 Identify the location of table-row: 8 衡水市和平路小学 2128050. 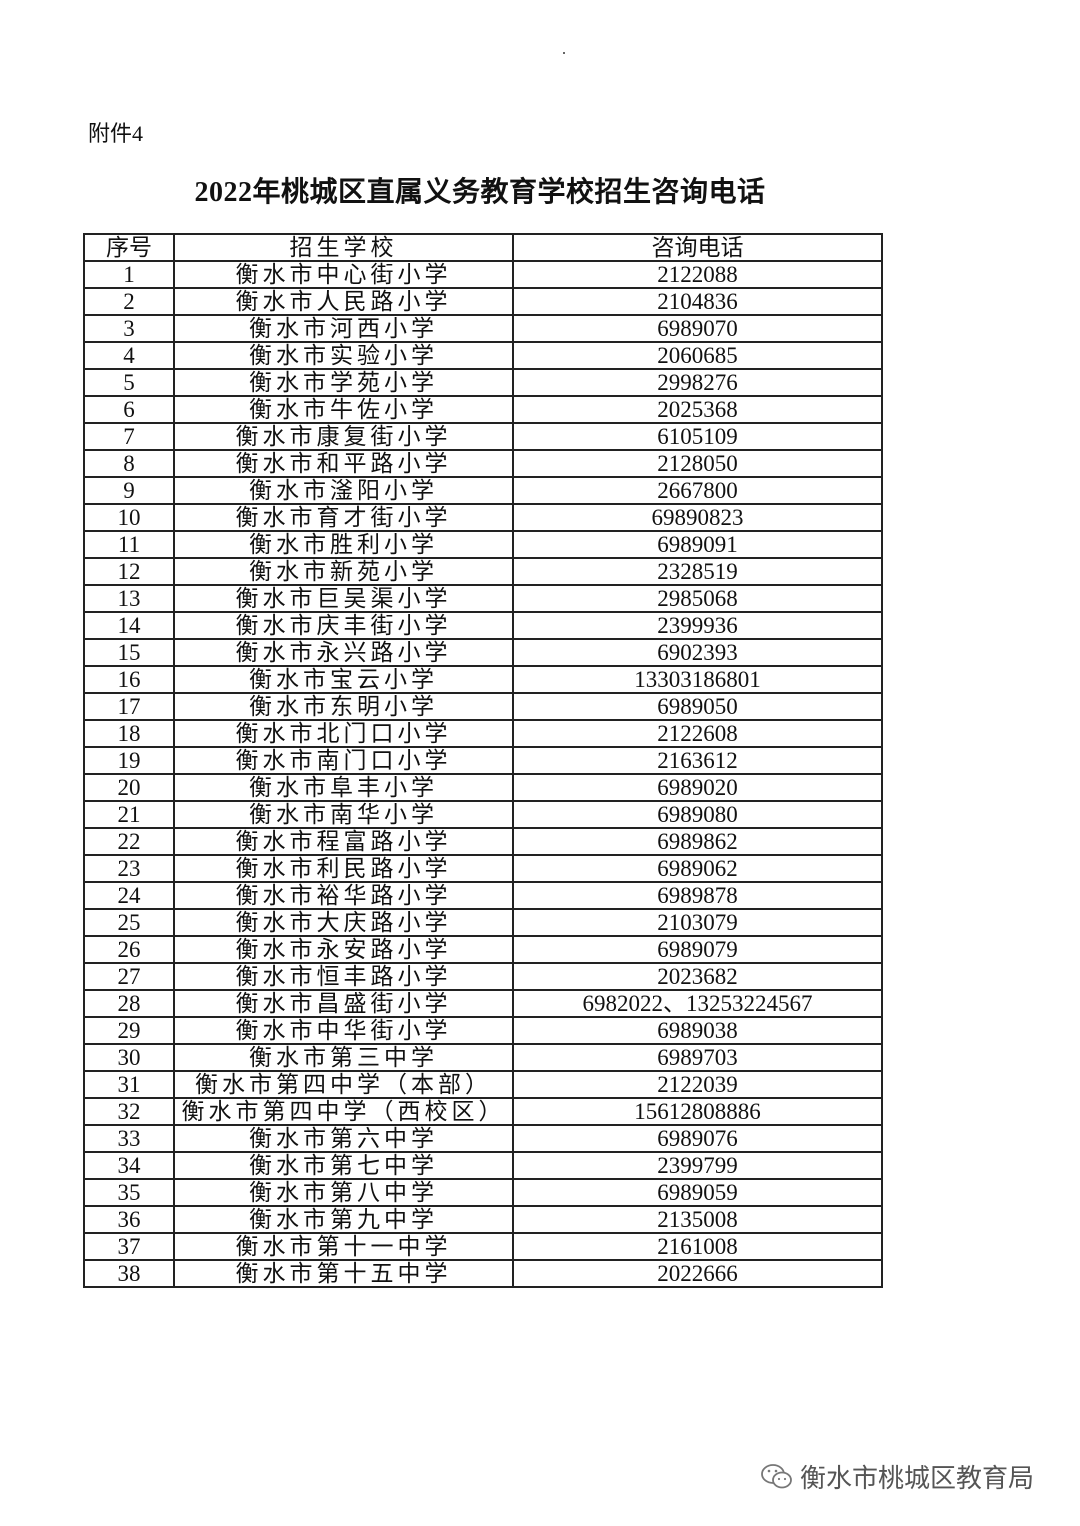
(483, 463).